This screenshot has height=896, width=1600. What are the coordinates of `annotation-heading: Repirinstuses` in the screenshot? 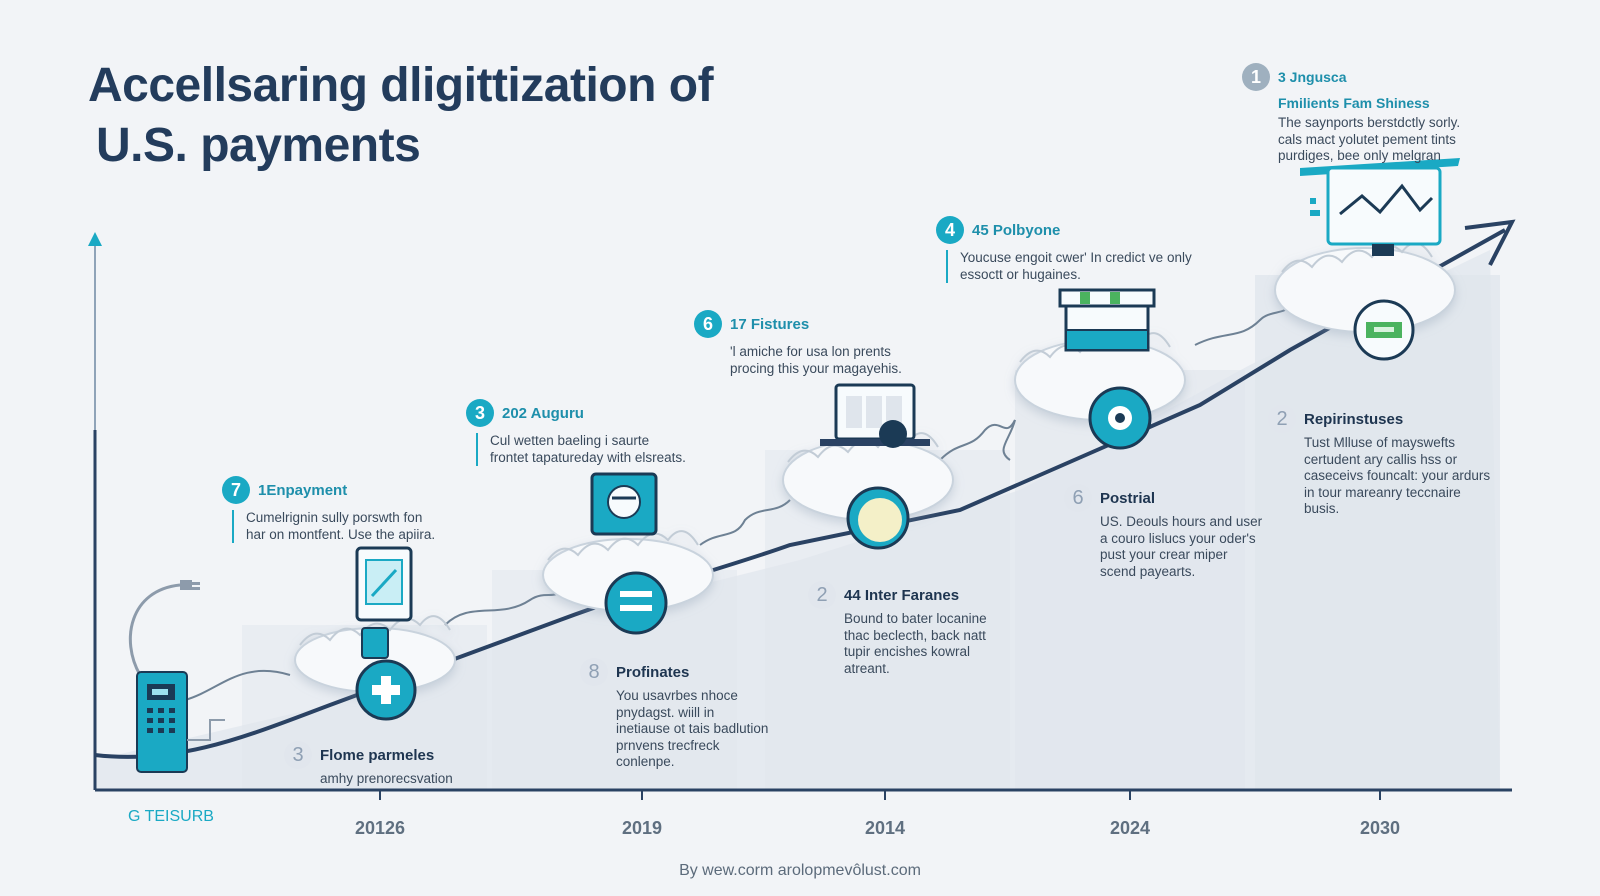 It's located at (1354, 419).